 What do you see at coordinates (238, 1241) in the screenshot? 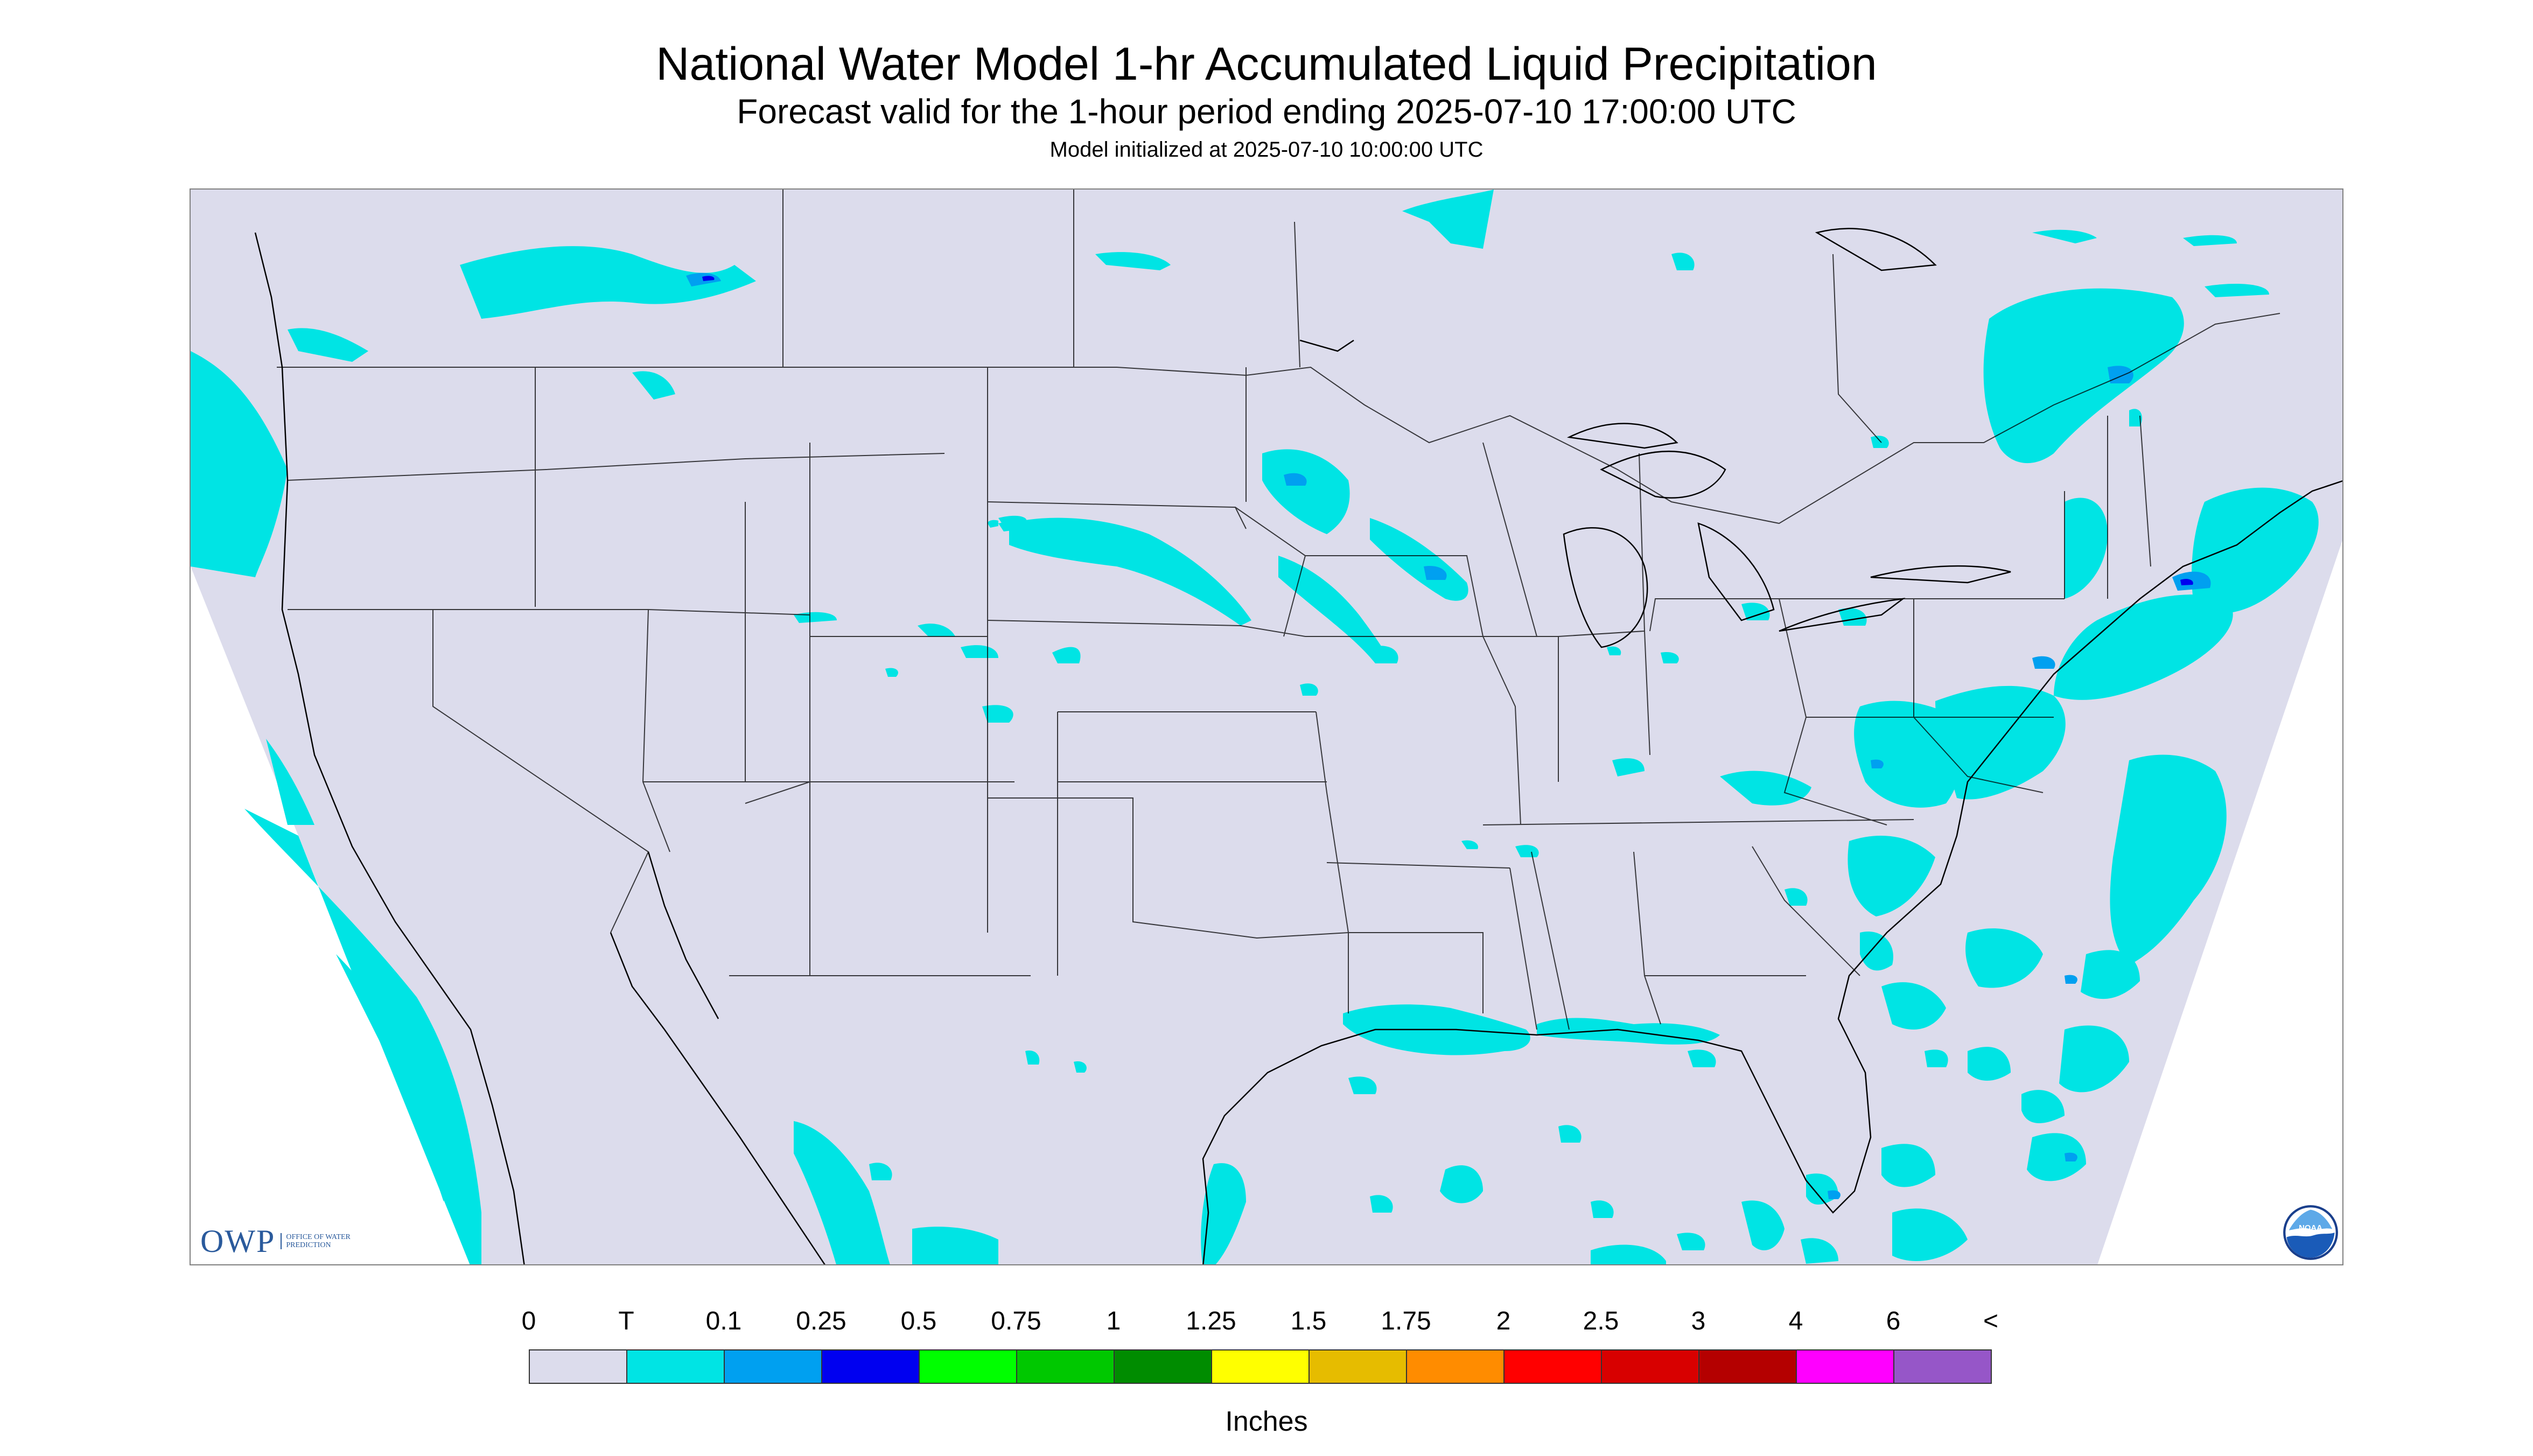
I see `owp-logo-text: OWP` at bounding box center [238, 1241].